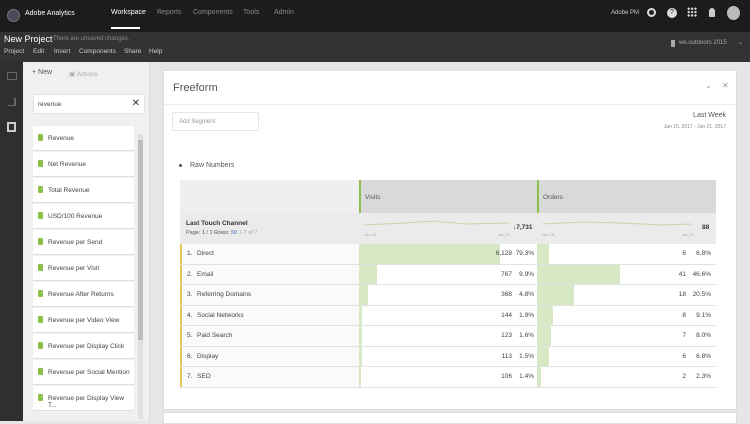 Image resolution: width=750 pixels, height=424 pixels. Describe the element at coordinates (684, 335) in the screenshot. I see `orders-value: 7` at that location.